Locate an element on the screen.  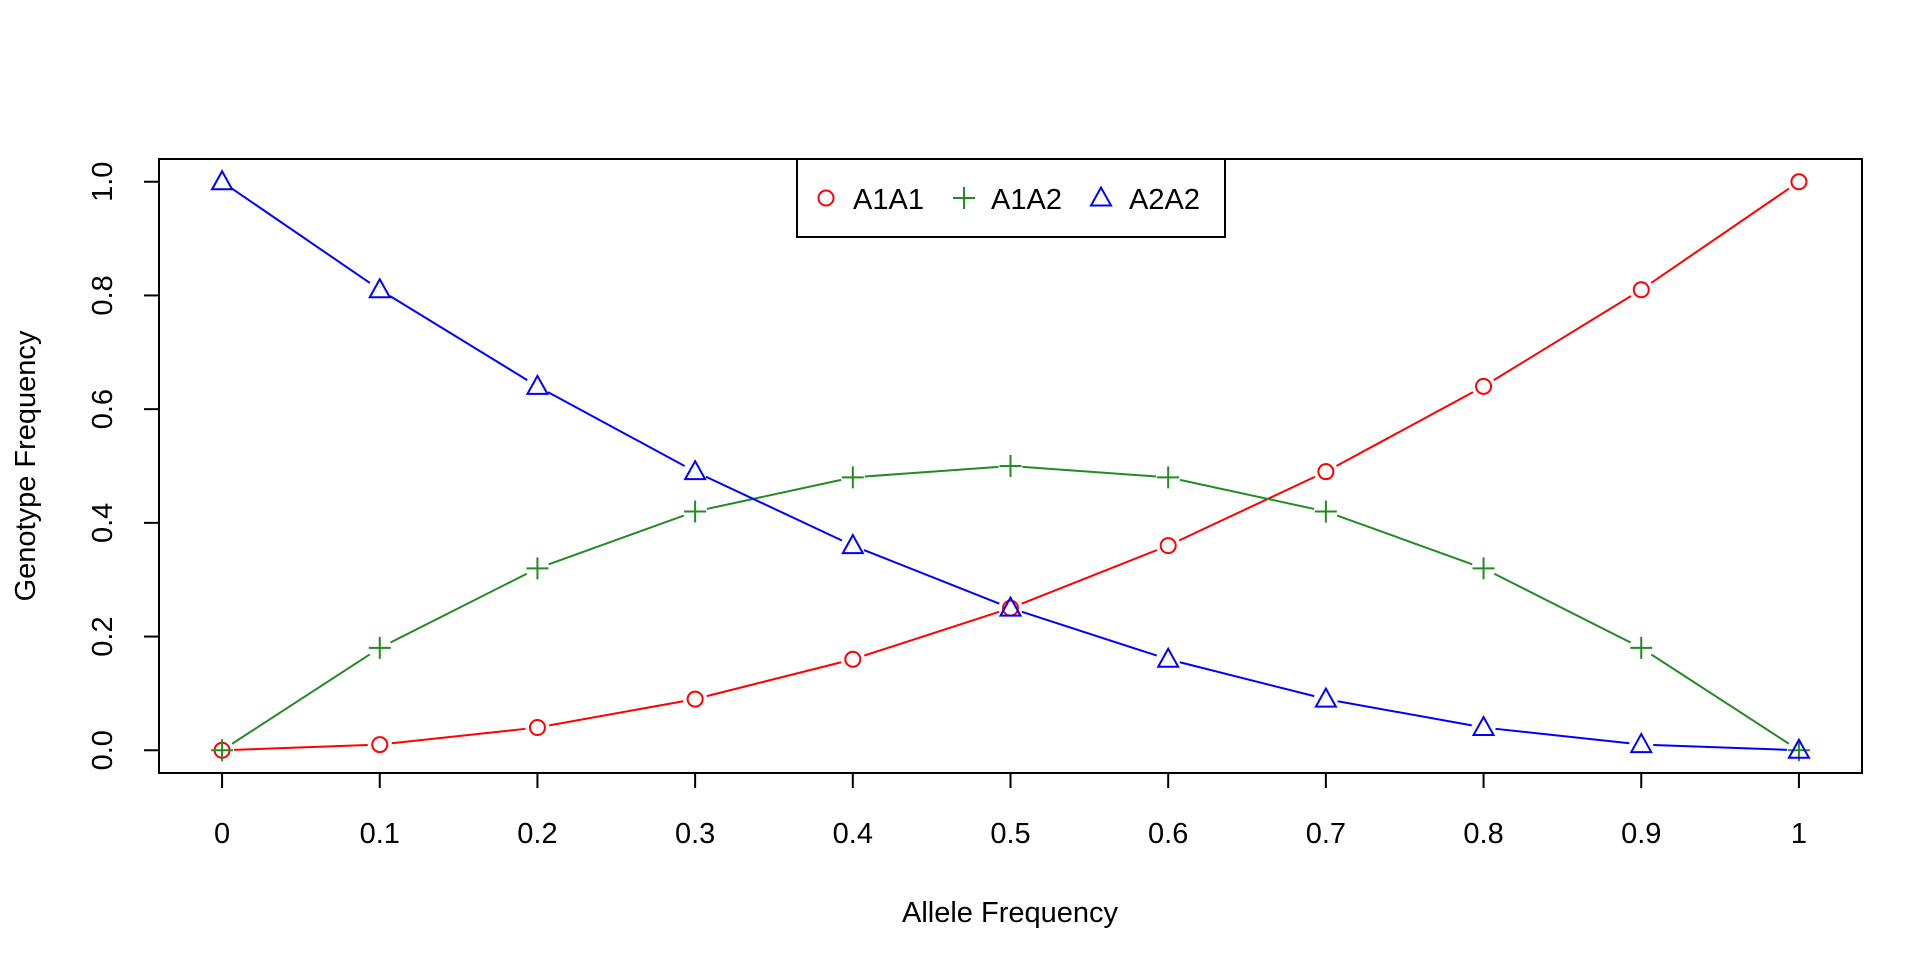
y-tick-label: 0.2 is located at coordinates (103, 636).